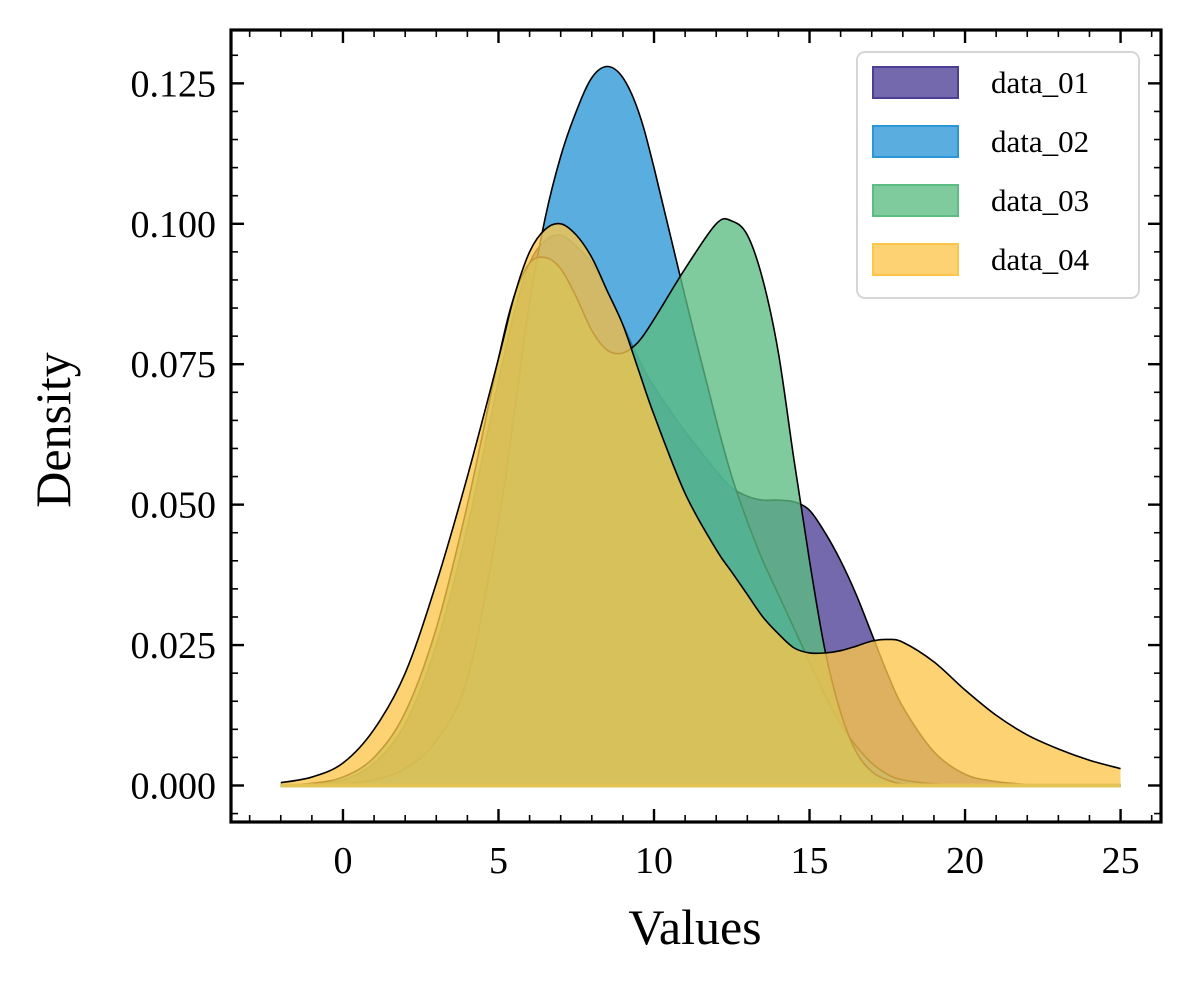 This screenshot has width=1190, height=987. Describe the element at coordinates (53, 430) in the screenshot. I see `y-axis-label: Density` at that location.